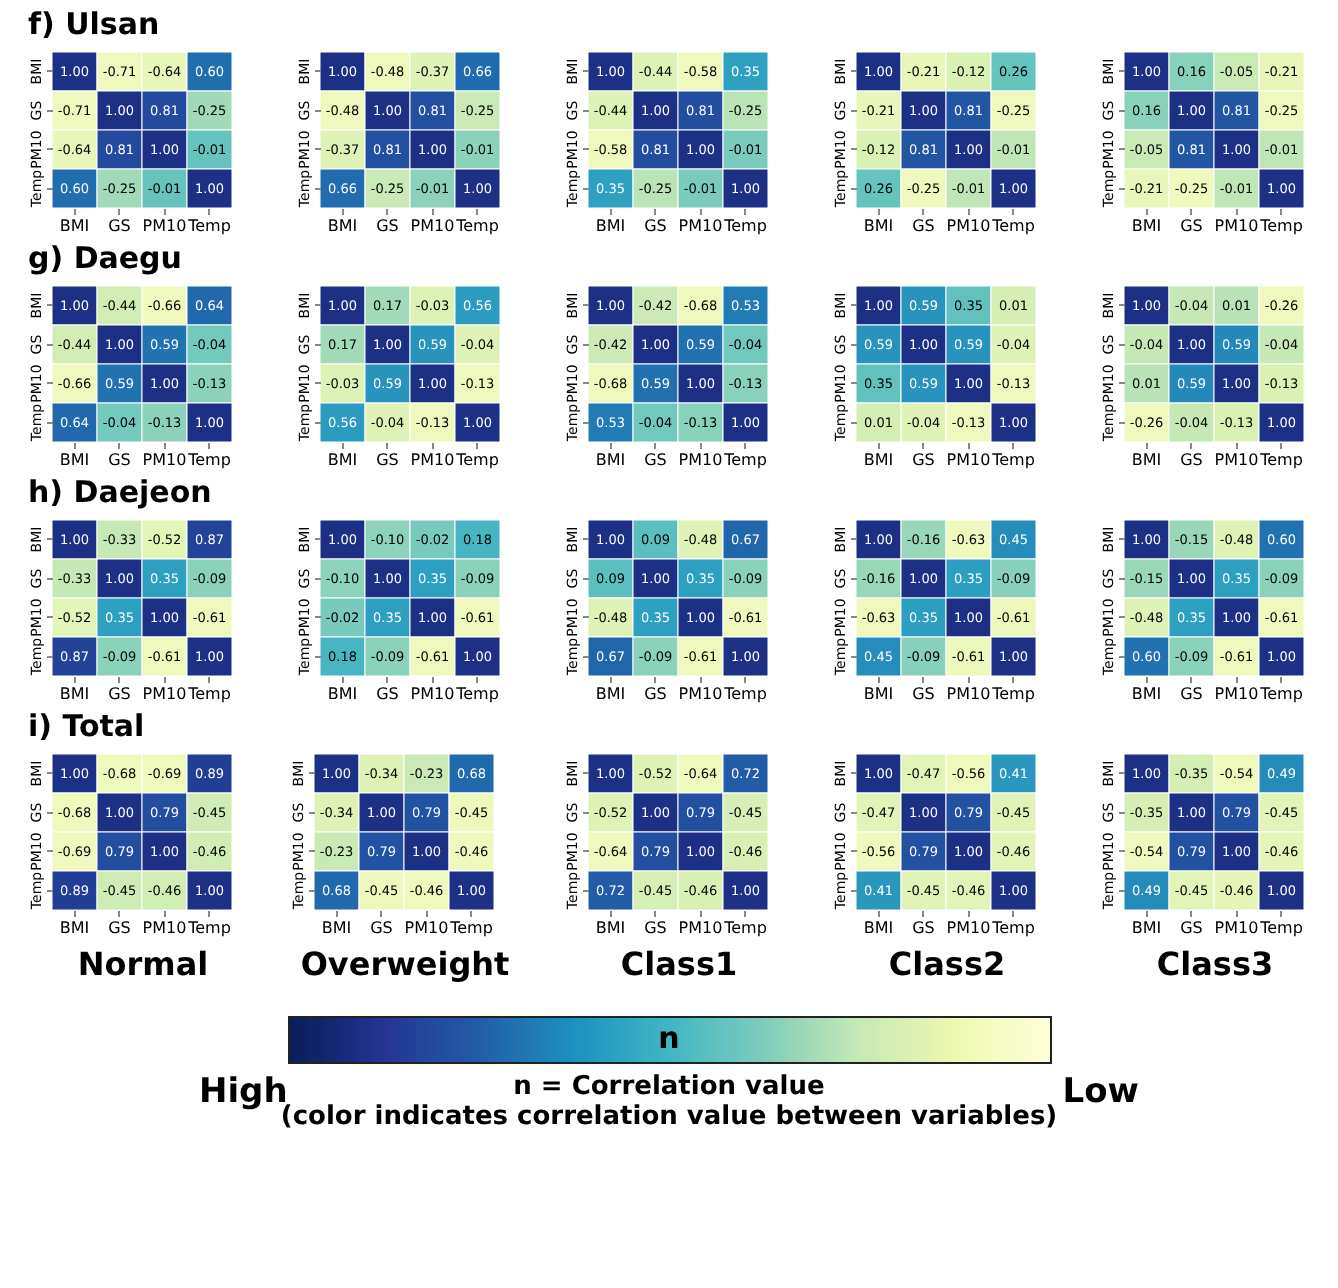 This screenshot has height=1288, width=1338. I want to click on x-axis-title: Class1, so click(679, 964).